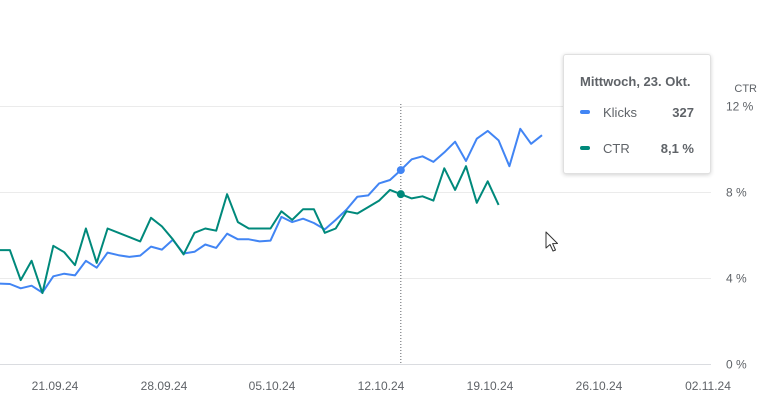 This screenshot has height=410, width=771. I want to click on x-tick-label: 26.10.24, so click(599, 386).